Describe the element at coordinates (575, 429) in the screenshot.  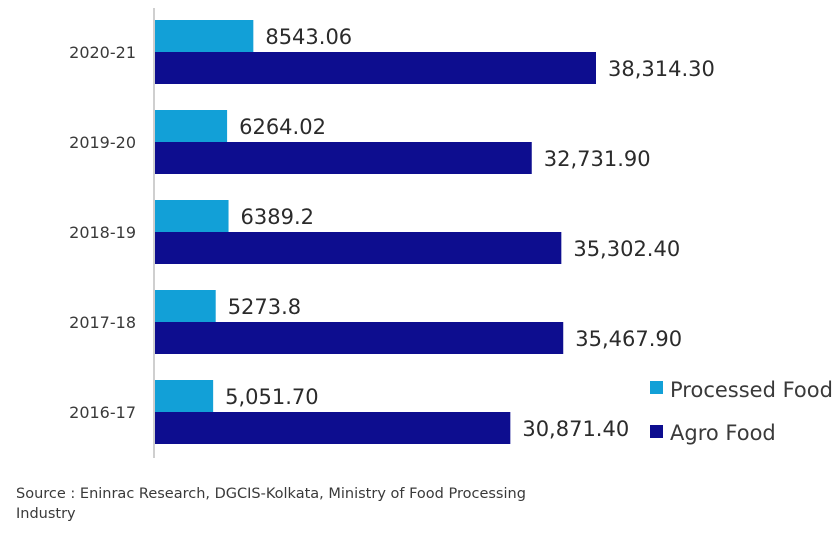
I see `value-label-agro-food-2016-17: 30,871.40` at that location.